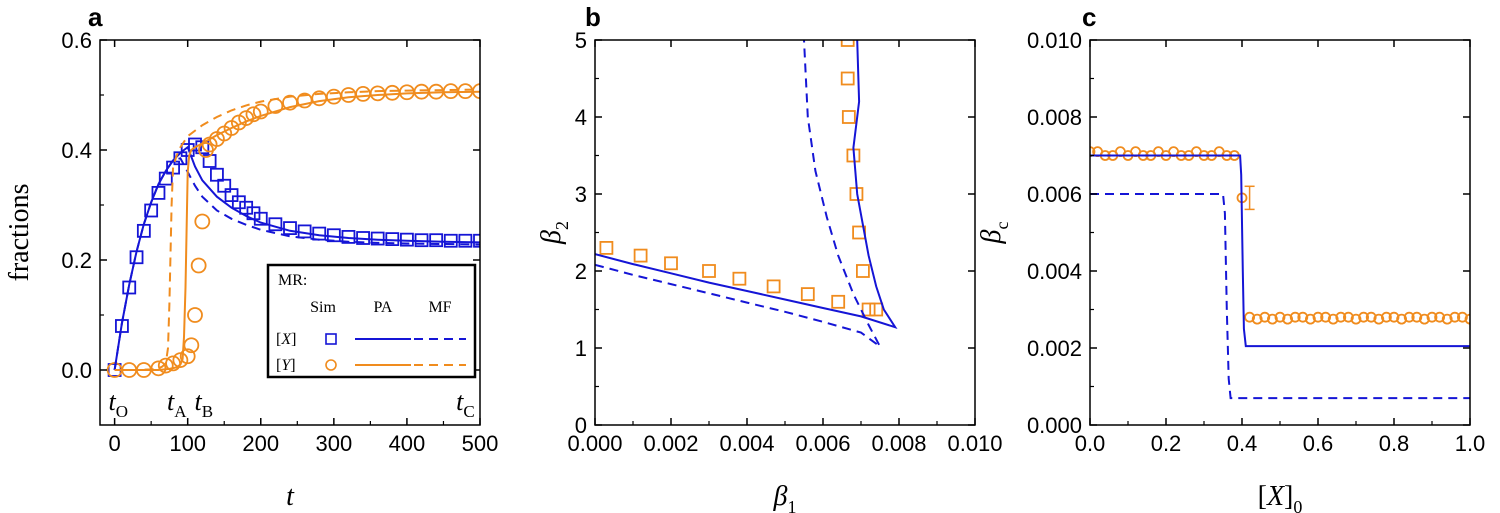 This screenshot has width=1500, height=513. Describe the element at coordinates (581, 194) in the screenshot. I see `y-tick-label: 3` at that location.